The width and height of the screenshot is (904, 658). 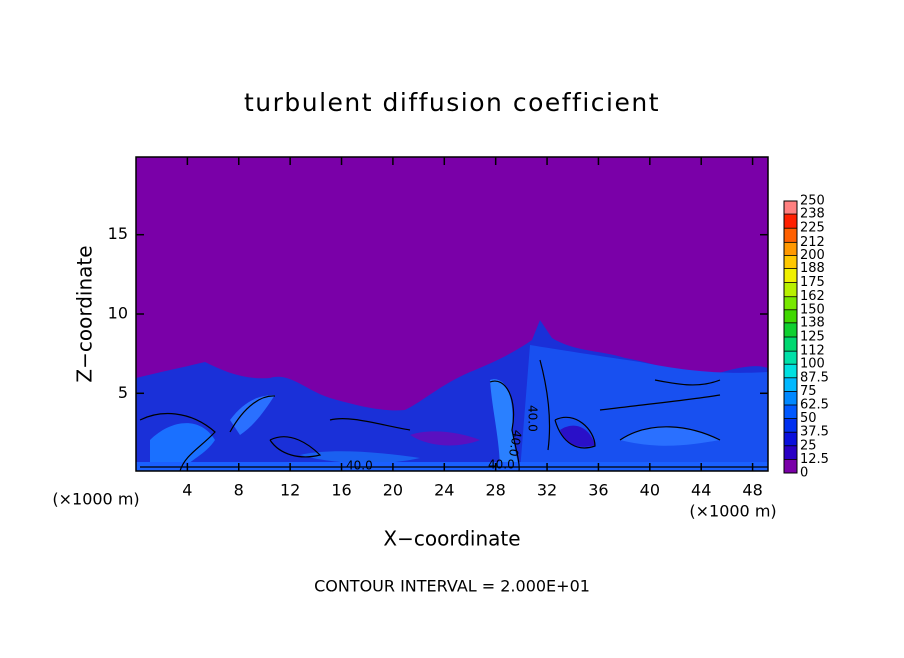 I want to click on y-axis-label: Z−coordinate, so click(x=85, y=313).